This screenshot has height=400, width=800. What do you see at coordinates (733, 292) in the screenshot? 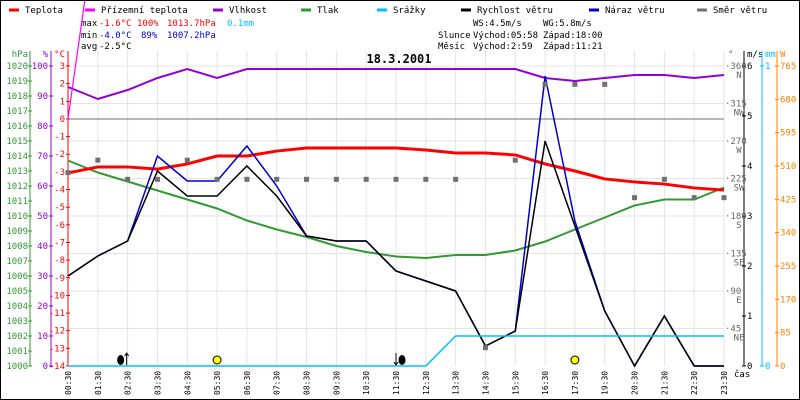
I see `deg-tick-label: ·90` at bounding box center [733, 292].